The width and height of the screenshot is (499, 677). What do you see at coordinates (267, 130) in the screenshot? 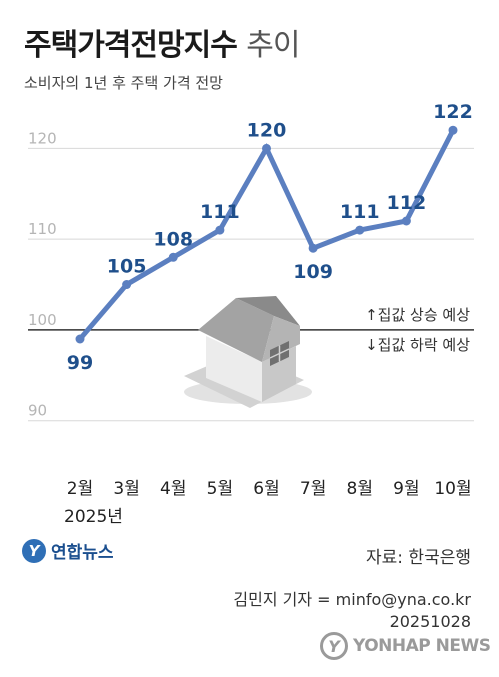
I see `data-label: 120` at bounding box center [267, 130].